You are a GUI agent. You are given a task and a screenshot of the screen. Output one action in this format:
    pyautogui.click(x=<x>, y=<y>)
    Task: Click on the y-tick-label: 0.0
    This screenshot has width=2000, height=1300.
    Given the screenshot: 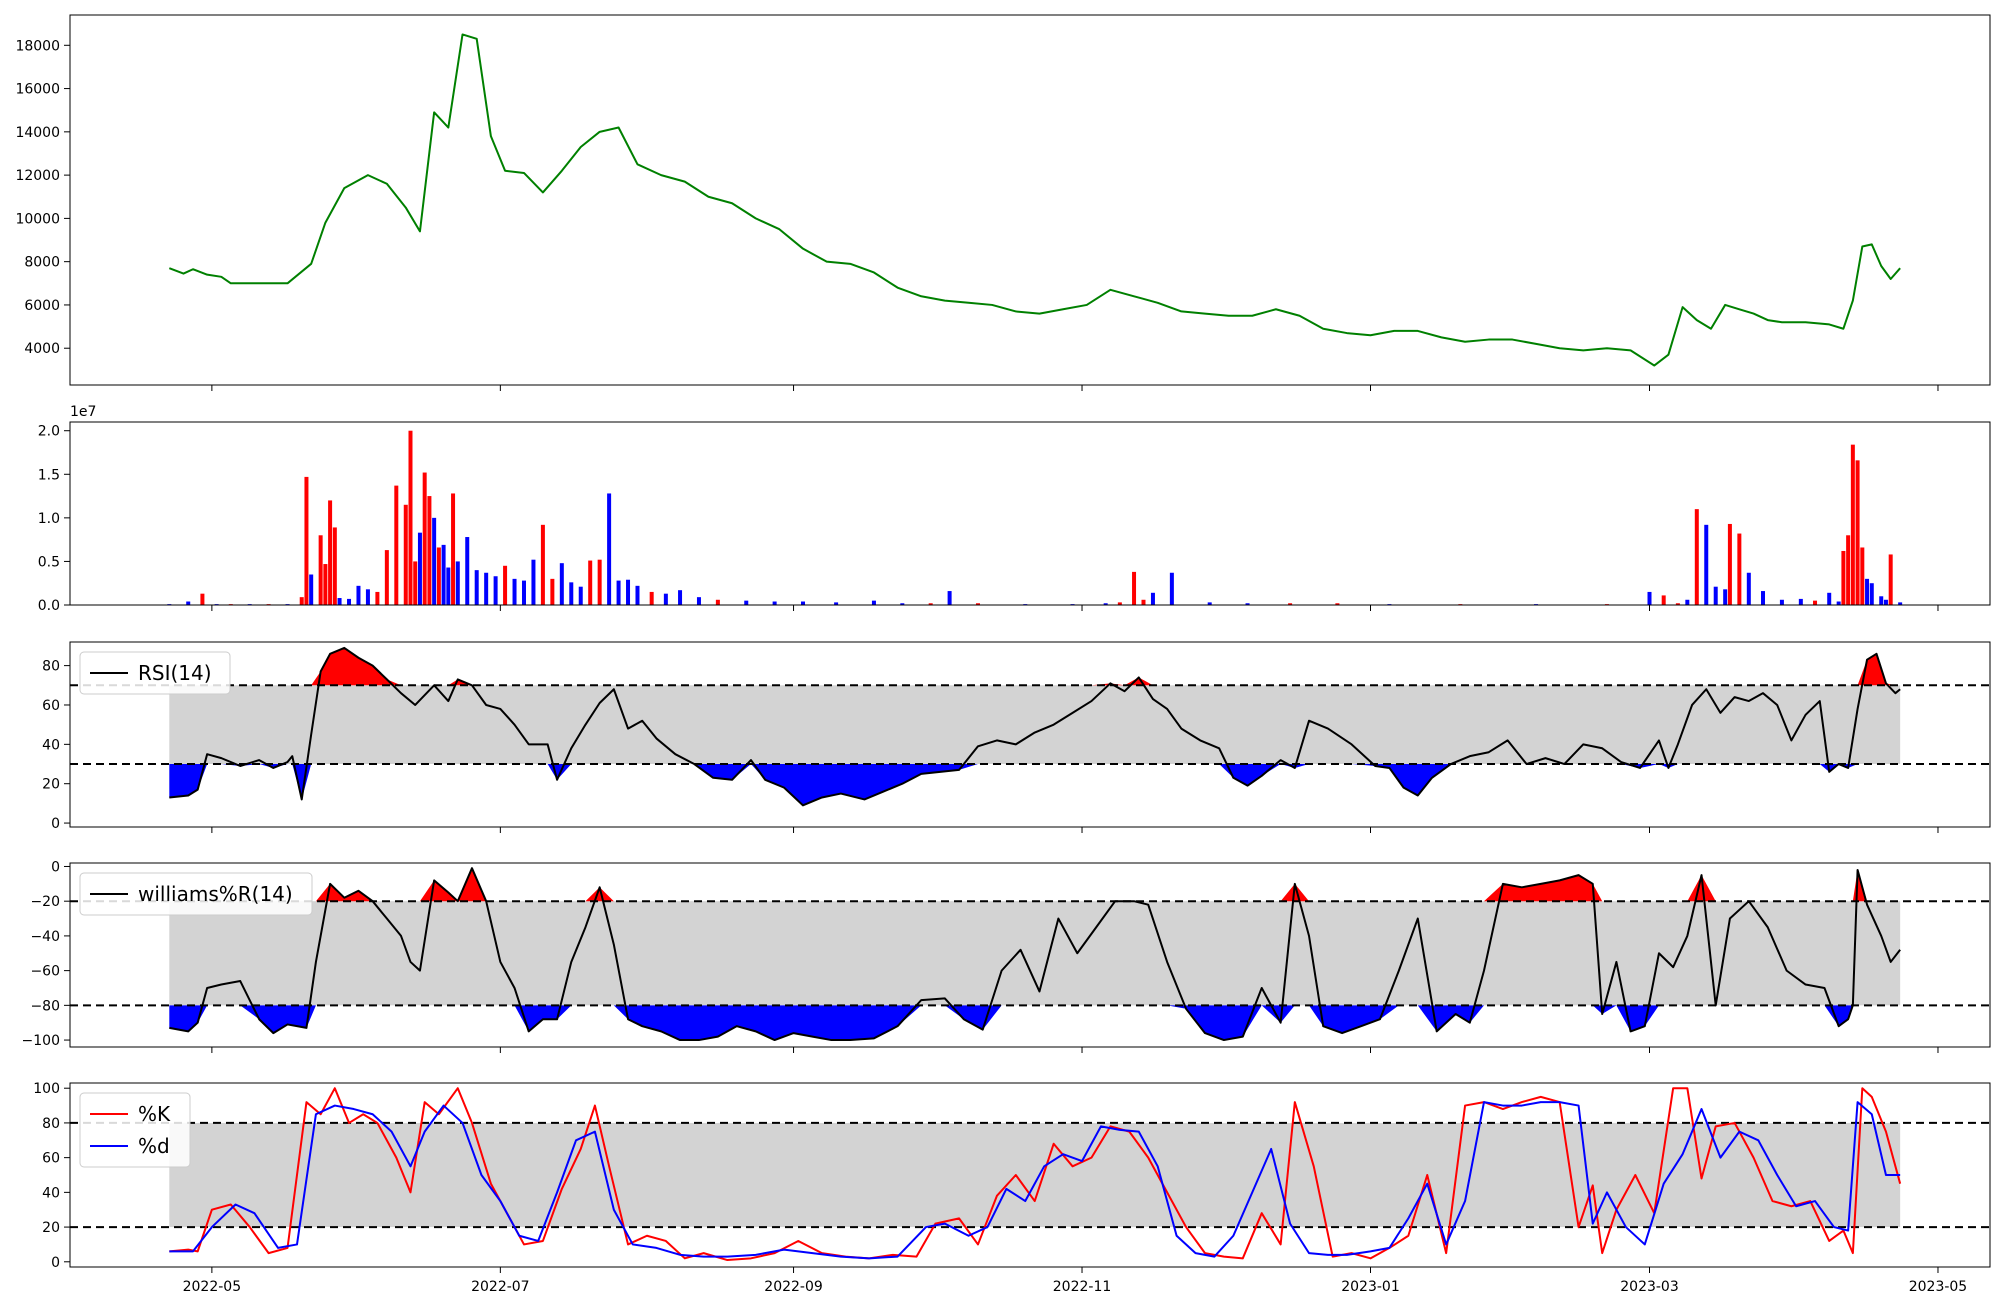 What is the action you would take?
    pyautogui.click(x=49, y=606)
    